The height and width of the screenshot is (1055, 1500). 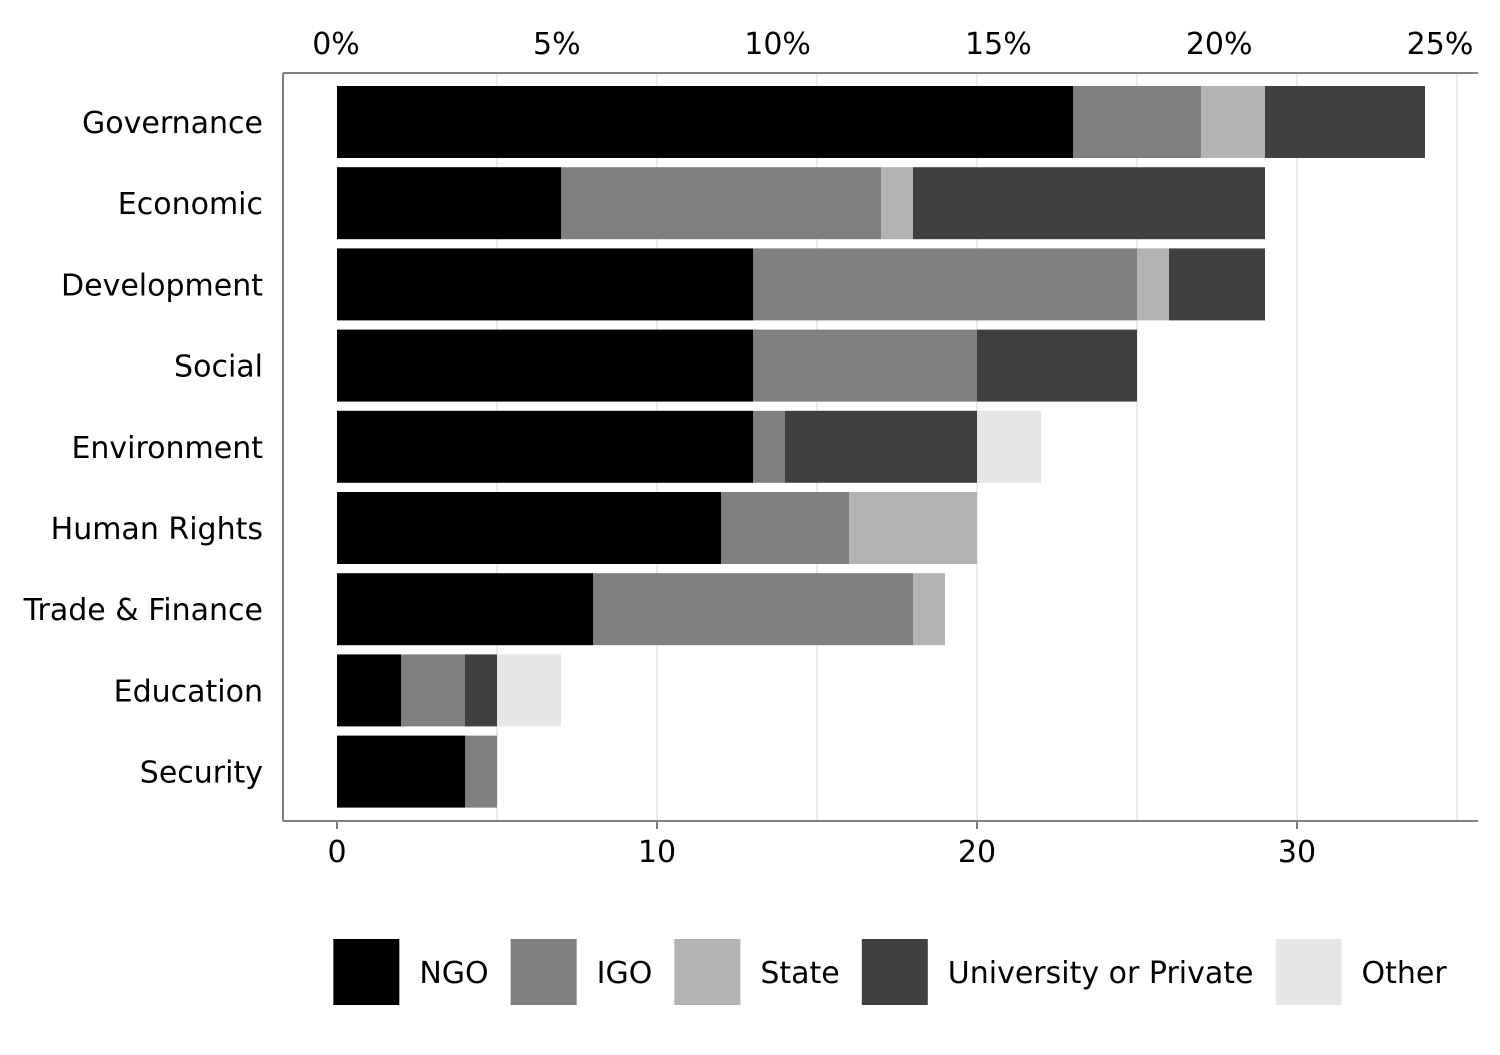 What do you see at coordinates (218, 367) in the screenshot?
I see `category-label: Social` at bounding box center [218, 367].